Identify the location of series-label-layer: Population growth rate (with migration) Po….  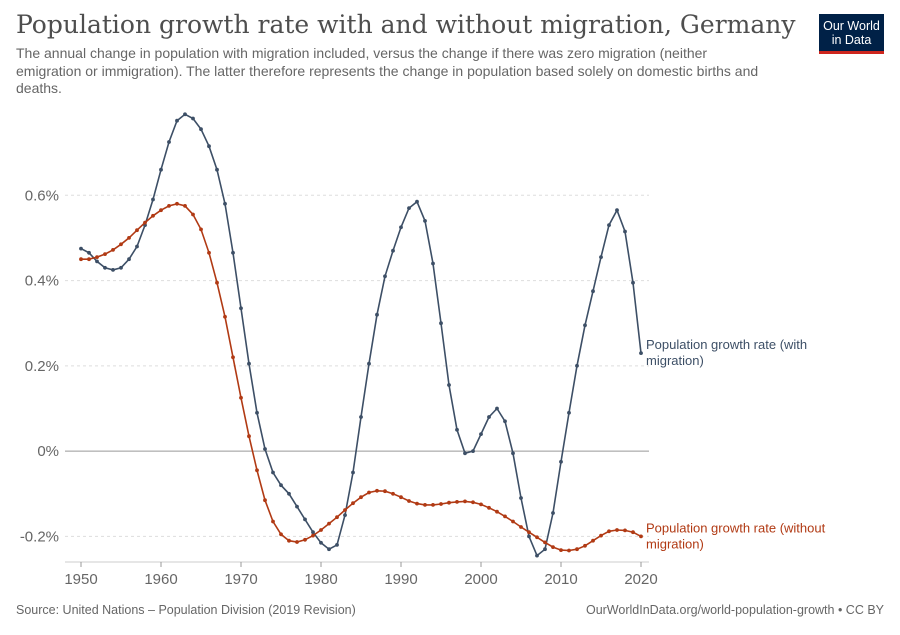
(736, 444).